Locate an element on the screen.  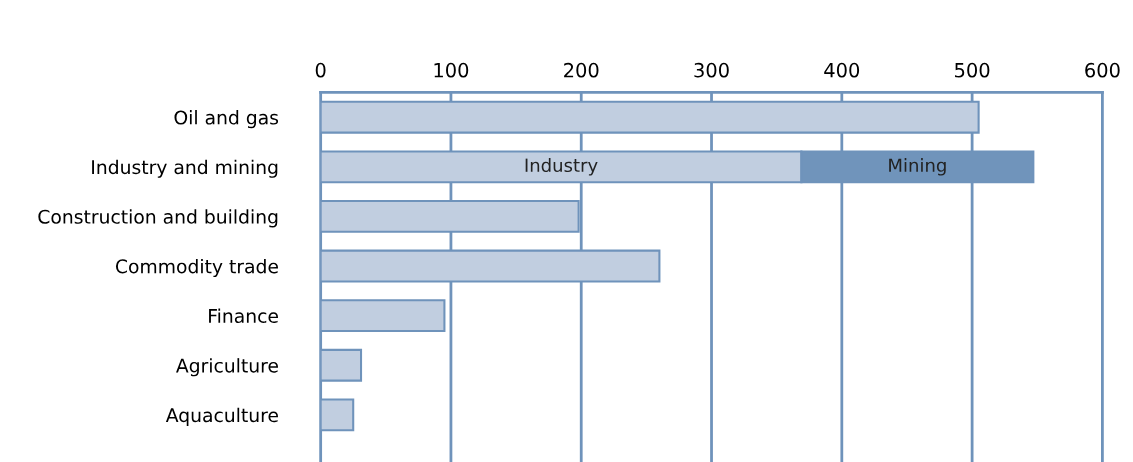
x-tick-label: 500 is located at coordinates (972, 70).